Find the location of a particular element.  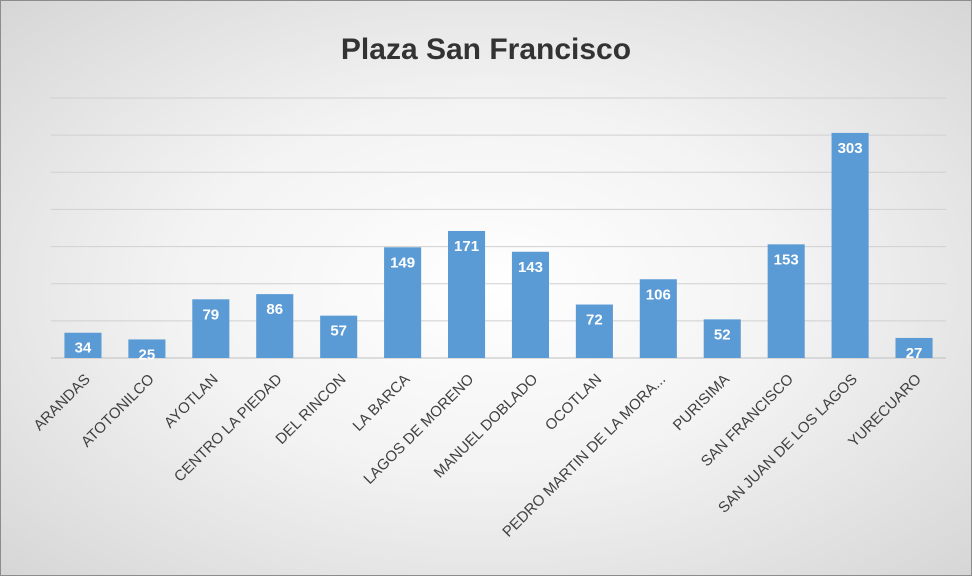

category-label: ARANDAS is located at coordinates (61, 402).